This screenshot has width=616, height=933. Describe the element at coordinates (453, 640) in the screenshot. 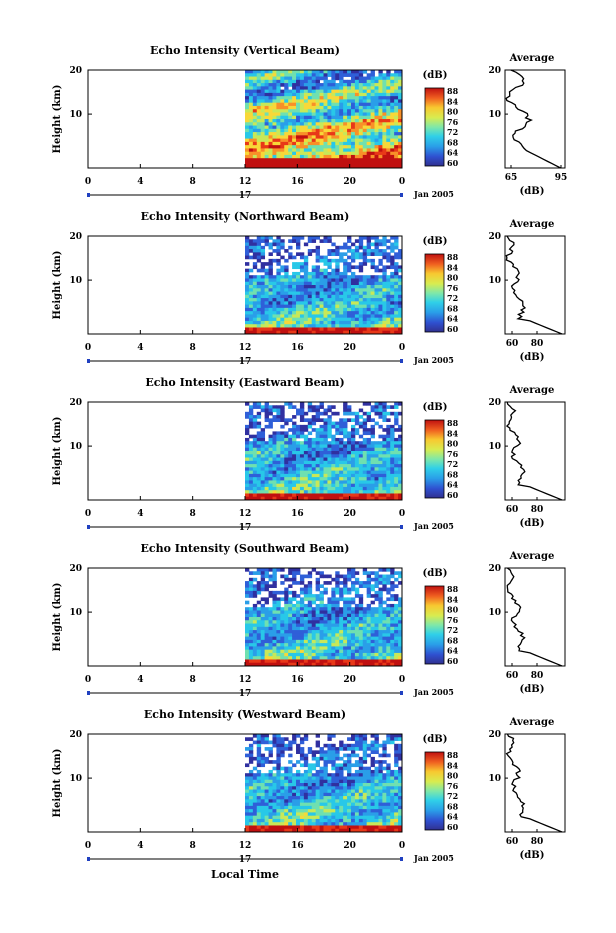

I see `colorbar-tick: 68` at that location.